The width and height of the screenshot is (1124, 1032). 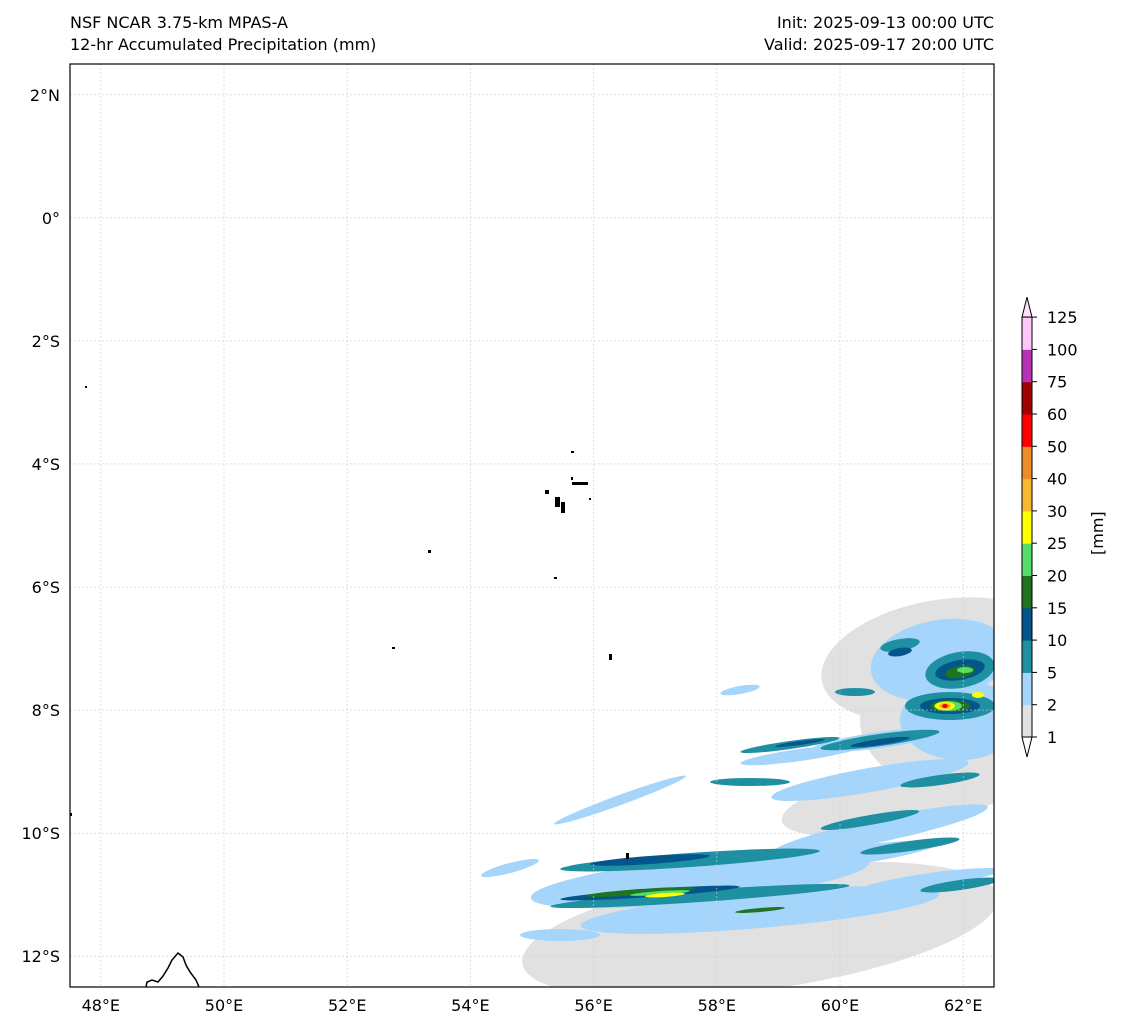 What do you see at coordinates (224, 1005) in the screenshot?
I see `lon-tick-label: 50°E` at bounding box center [224, 1005].